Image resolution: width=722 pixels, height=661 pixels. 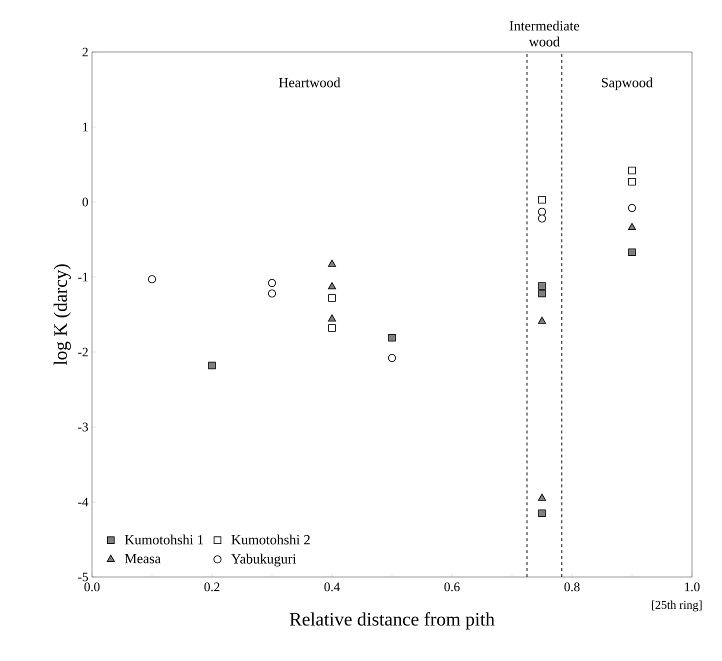 I want to click on x-tick-label: 0.4, so click(x=332, y=587).